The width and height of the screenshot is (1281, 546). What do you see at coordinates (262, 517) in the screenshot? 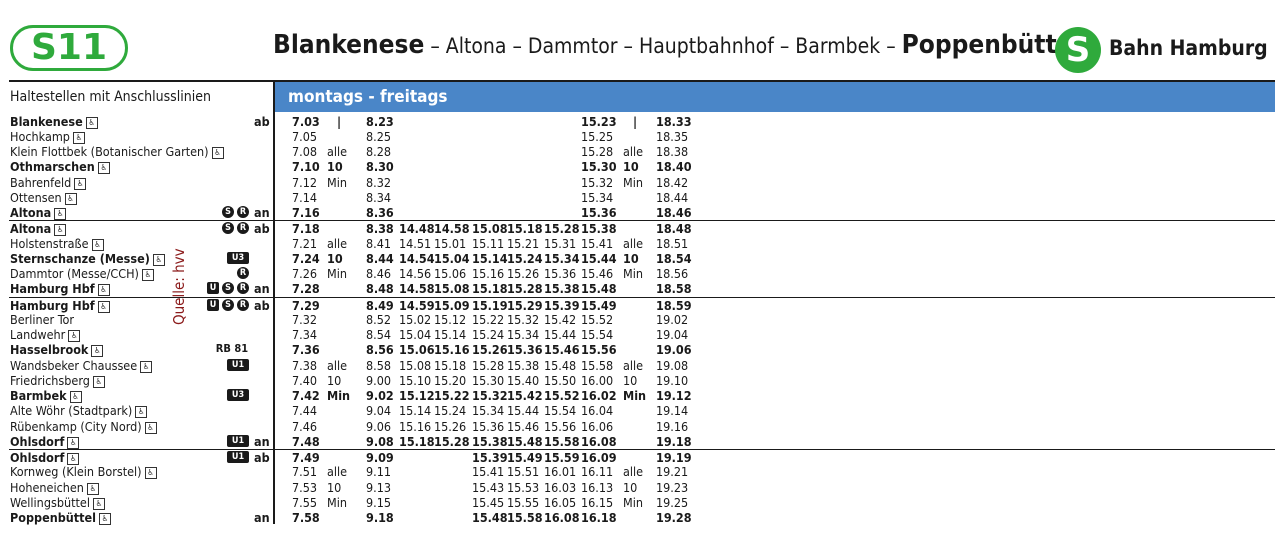
I see `arrival-departure-marker: an` at bounding box center [262, 517].